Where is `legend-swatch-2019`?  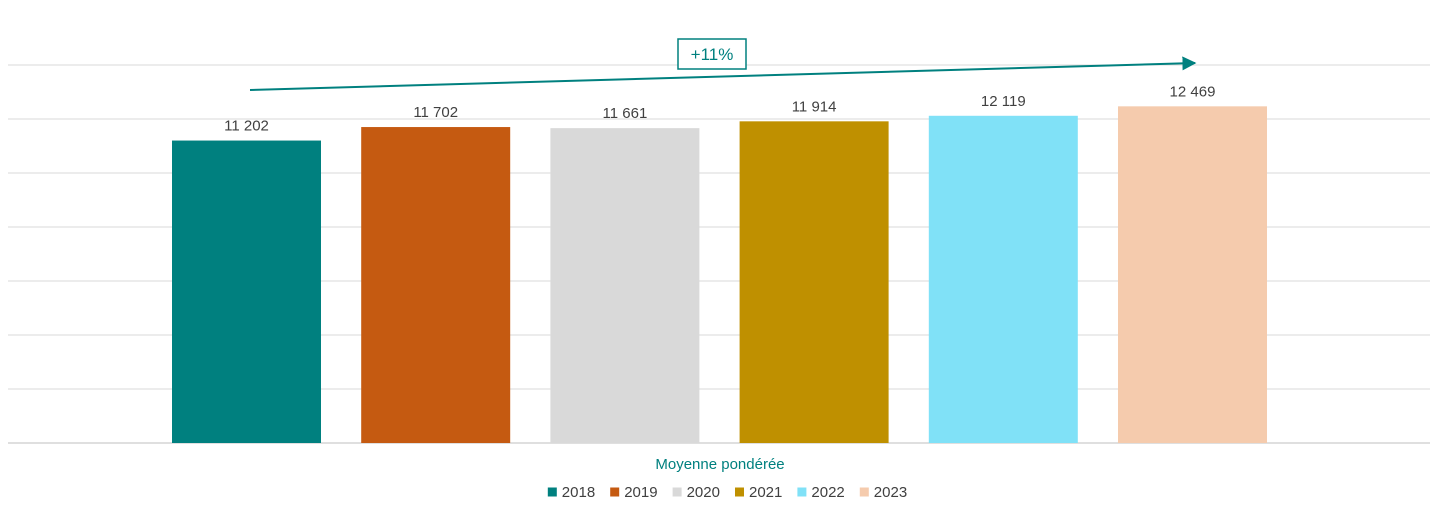
legend-swatch-2019 is located at coordinates (615, 492).